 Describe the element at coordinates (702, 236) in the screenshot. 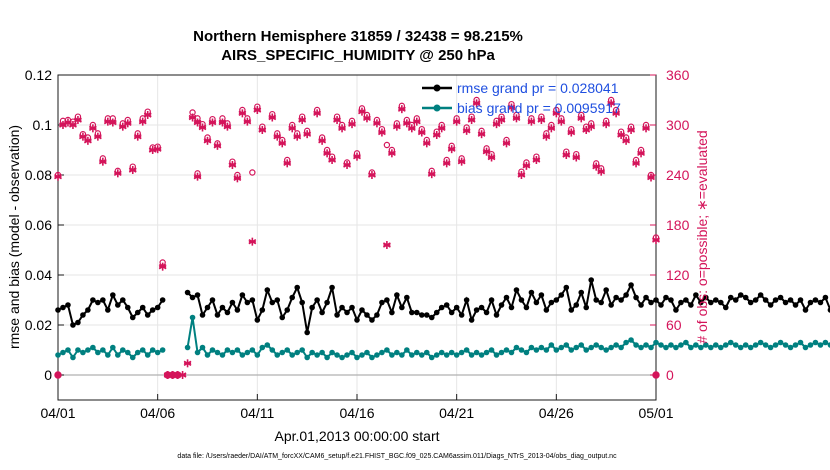

I see `y-axis-right-label: # of obs: o=possible; ∗=evaluated` at that location.